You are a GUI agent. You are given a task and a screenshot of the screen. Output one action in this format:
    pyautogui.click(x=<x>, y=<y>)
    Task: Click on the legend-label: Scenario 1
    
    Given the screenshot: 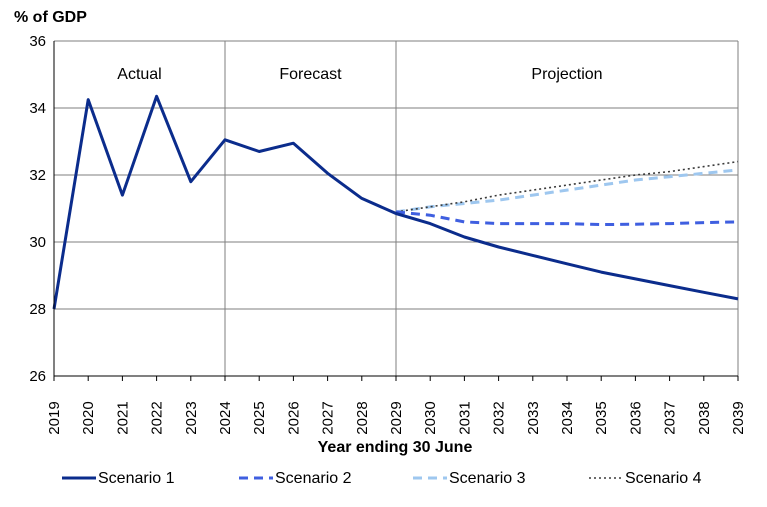 What is the action you would take?
    pyautogui.click(x=136, y=478)
    